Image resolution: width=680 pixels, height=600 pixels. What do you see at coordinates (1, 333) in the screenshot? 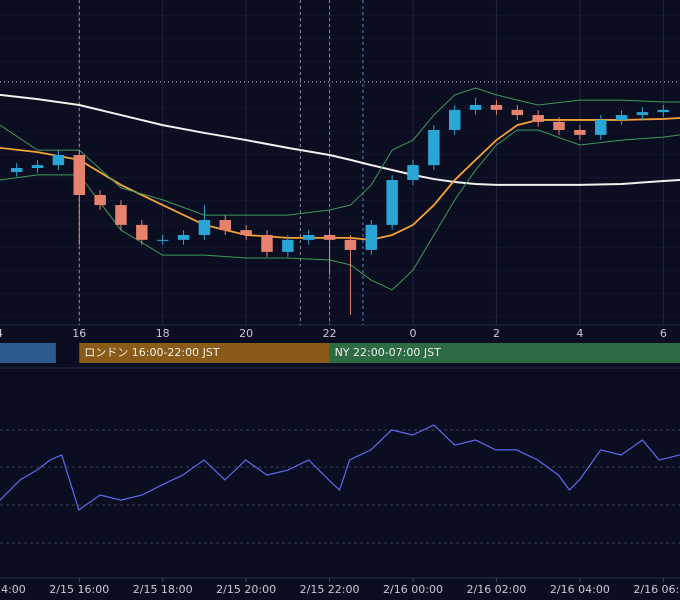
I see `x-tick-label: 14` at bounding box center [1, 333].